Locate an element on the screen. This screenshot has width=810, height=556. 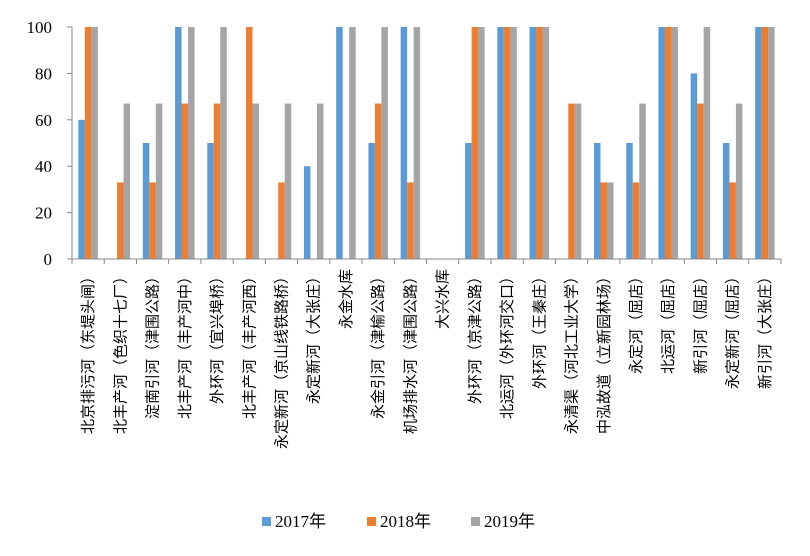
x-tick-label: 永定新河（京山线铁路桥） is located at coordinates (281, 359).